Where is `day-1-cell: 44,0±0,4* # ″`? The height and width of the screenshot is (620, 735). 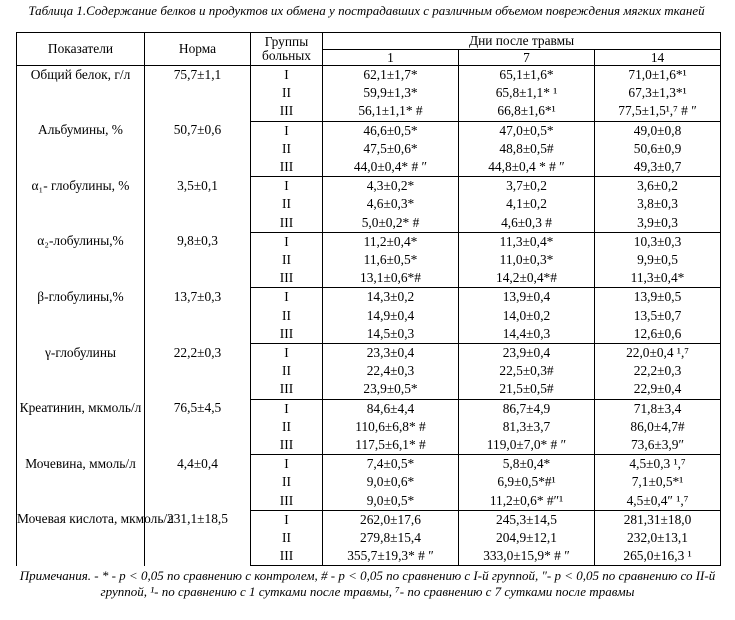
day-1-cell: 44,0±0,4* # ″ is located at coordinates (390, 168).